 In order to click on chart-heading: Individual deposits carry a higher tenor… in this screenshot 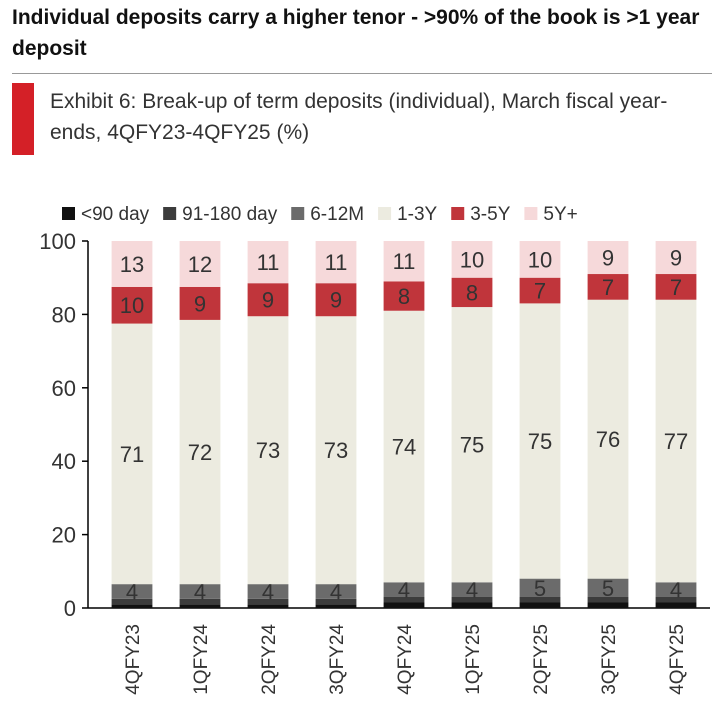, I will do `click(356, 33)`.